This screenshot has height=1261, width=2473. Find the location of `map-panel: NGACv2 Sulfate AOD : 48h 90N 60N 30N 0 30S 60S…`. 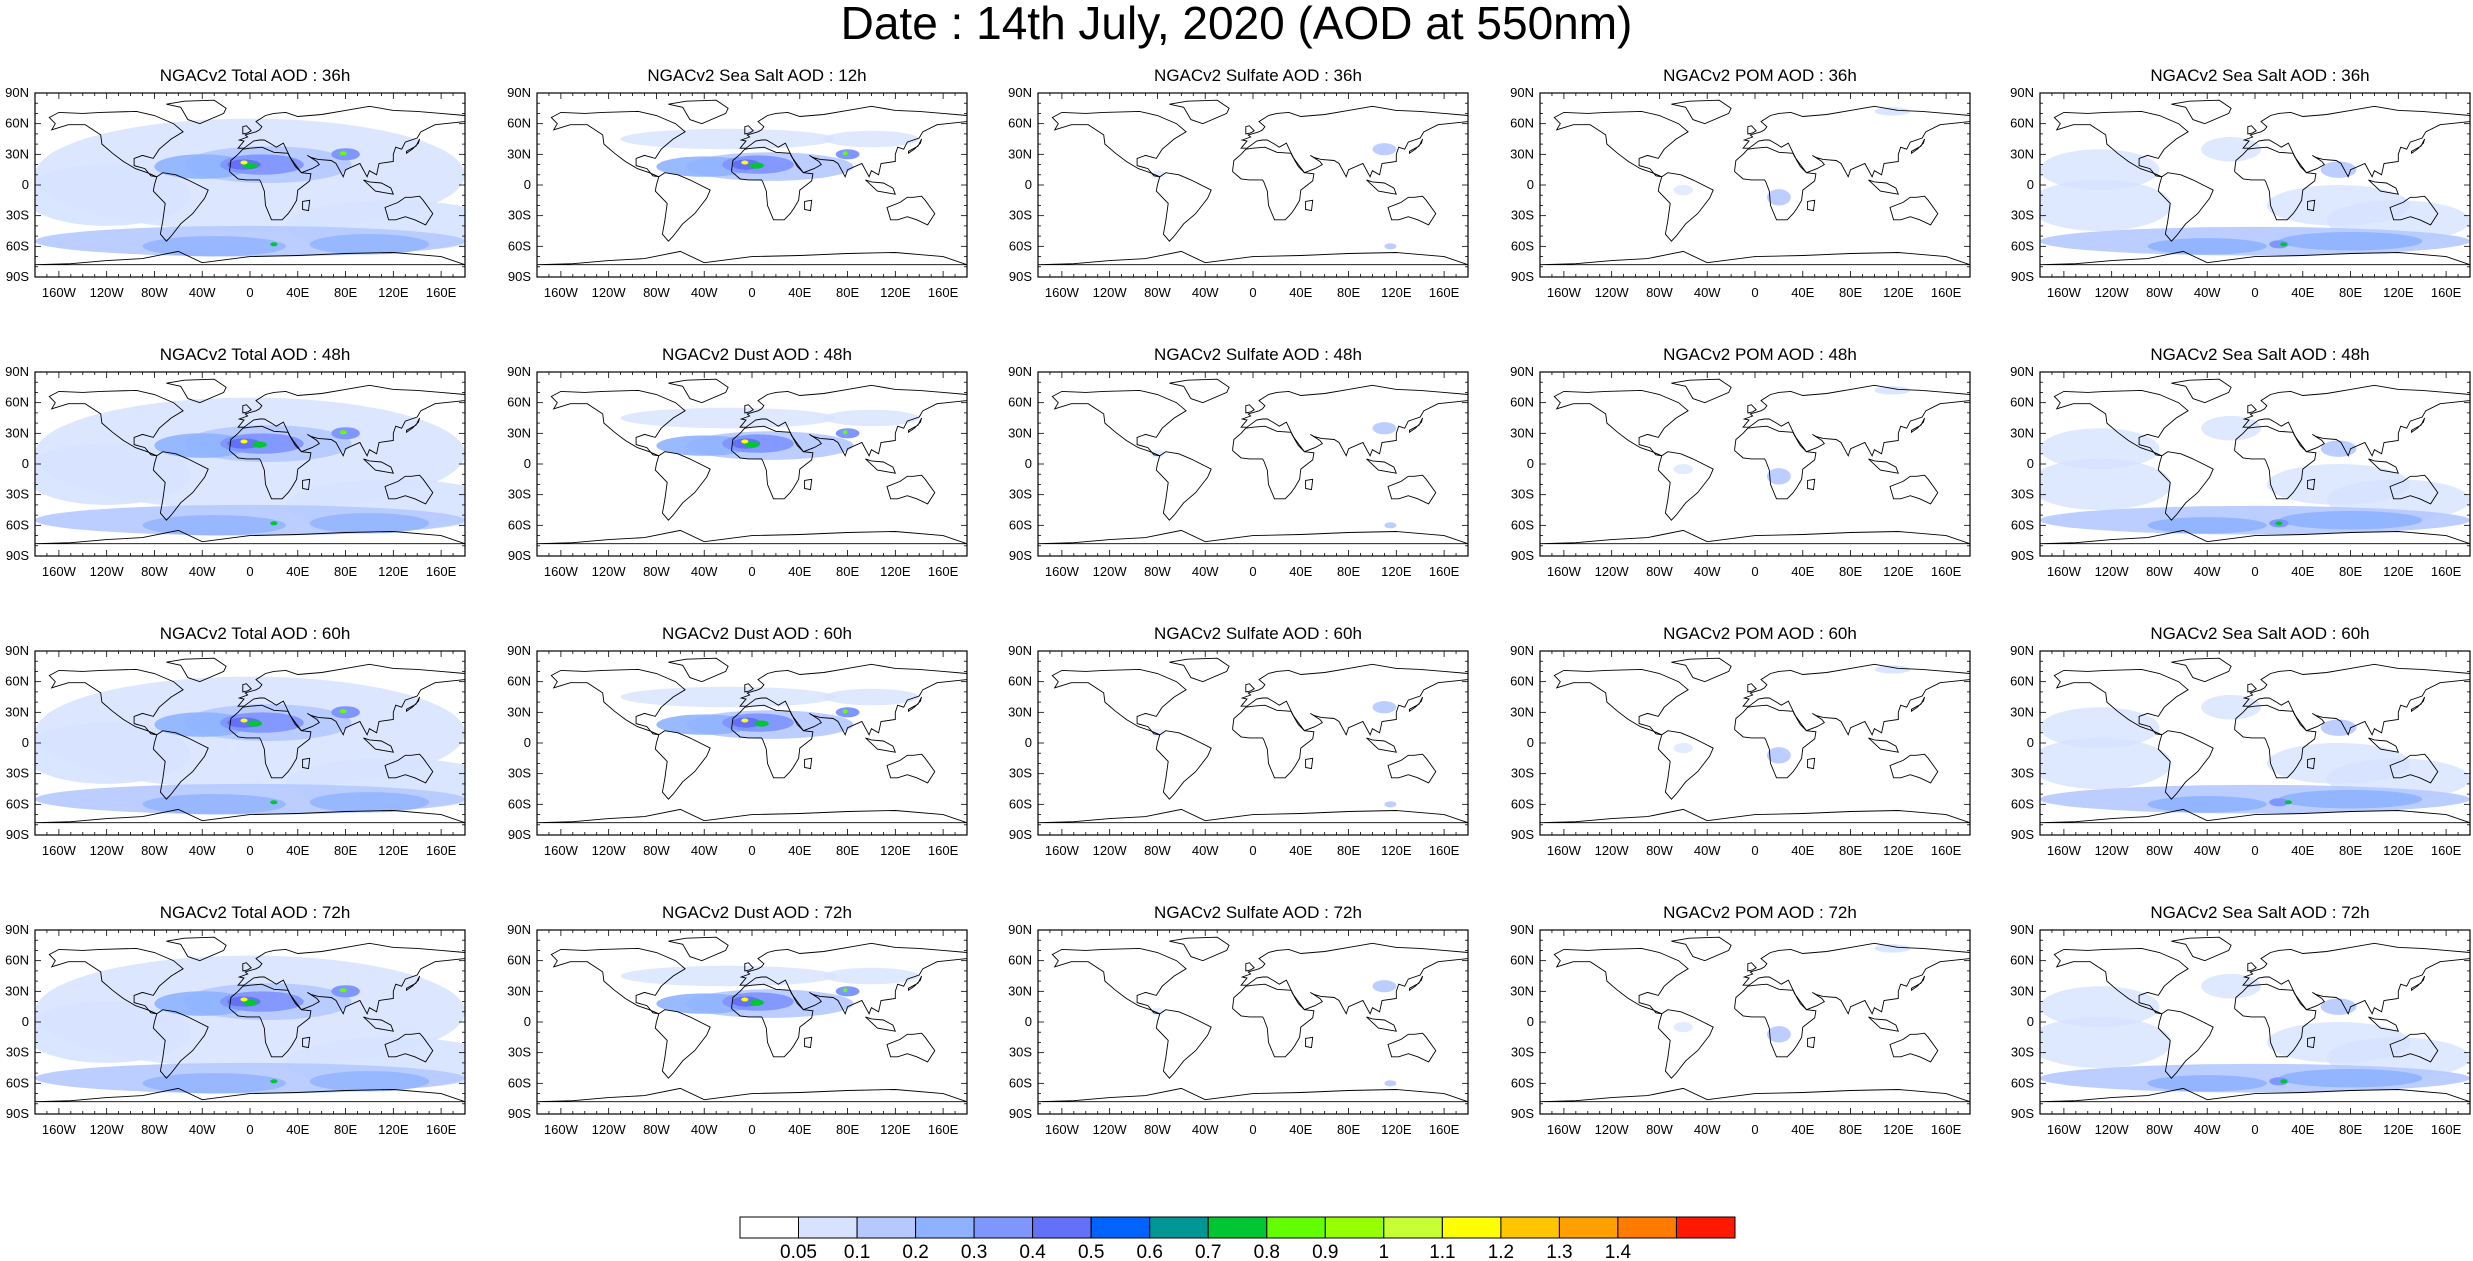

map-panel: NGACv2 Sulfate AOD : 48h 90N 60N 30N 0 30S 60S… is located at coordinates (1243, 462).